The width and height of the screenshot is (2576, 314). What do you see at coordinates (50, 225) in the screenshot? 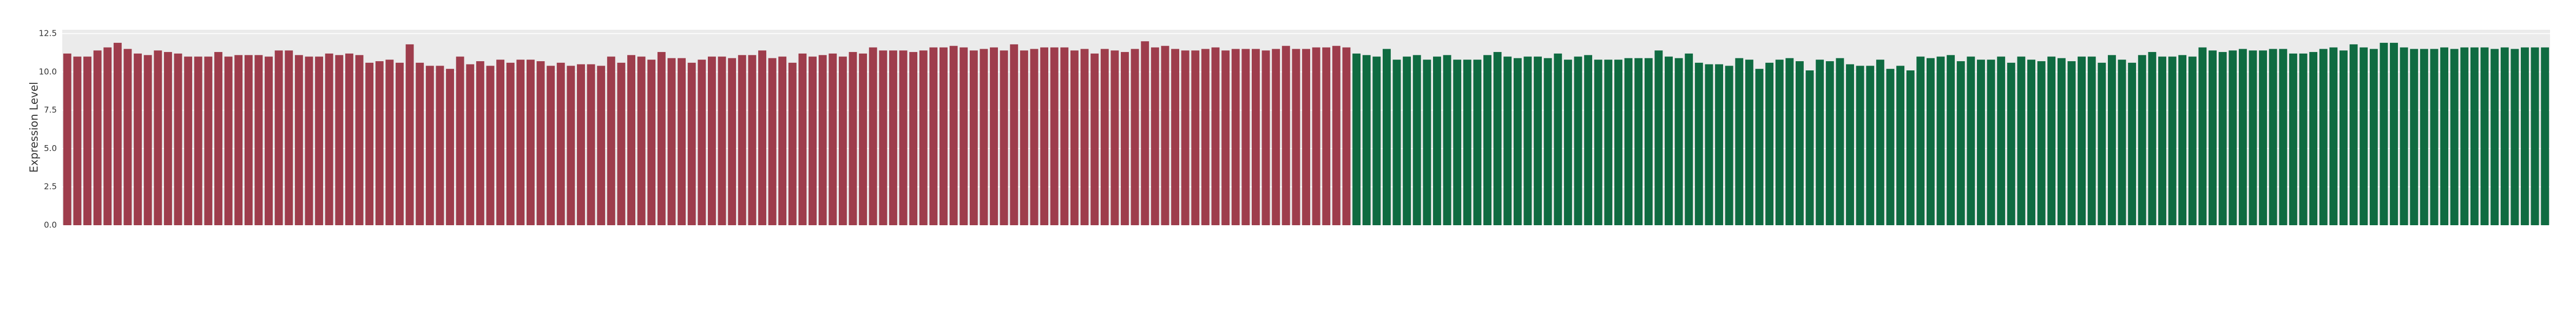
I see `y-tick-label: 0.0` at bounding box center [50, 225].